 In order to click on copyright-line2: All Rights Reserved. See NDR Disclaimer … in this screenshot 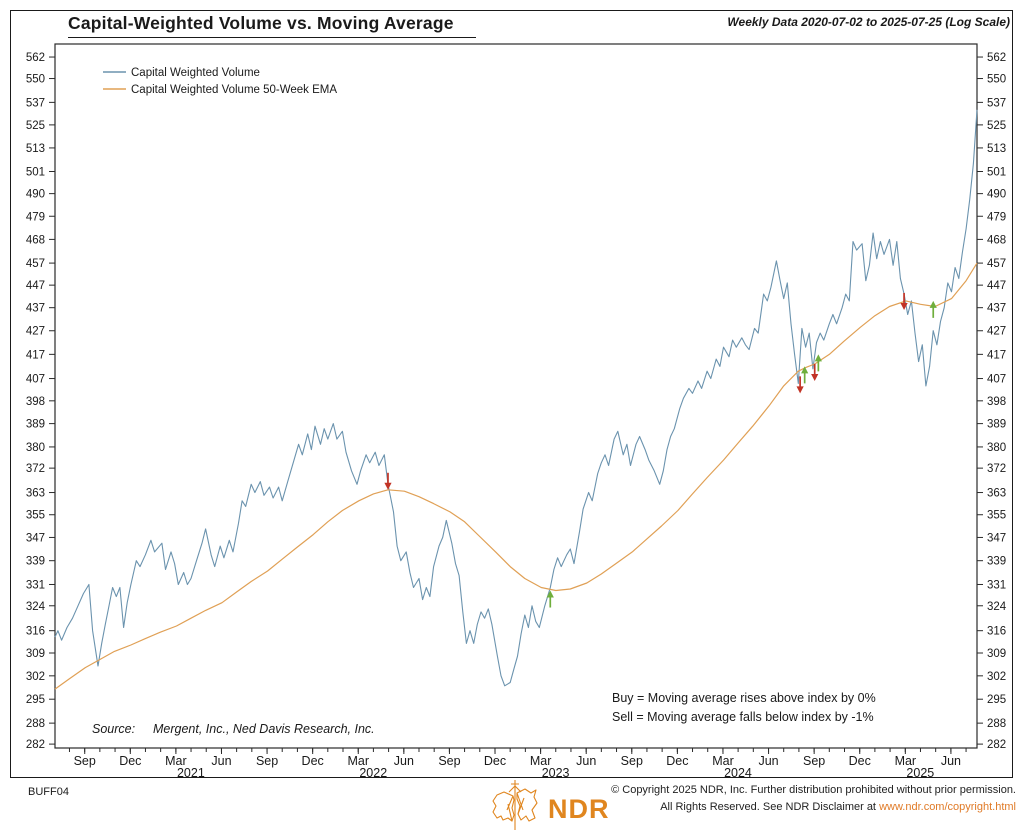, I will do `click(838, 806)`.